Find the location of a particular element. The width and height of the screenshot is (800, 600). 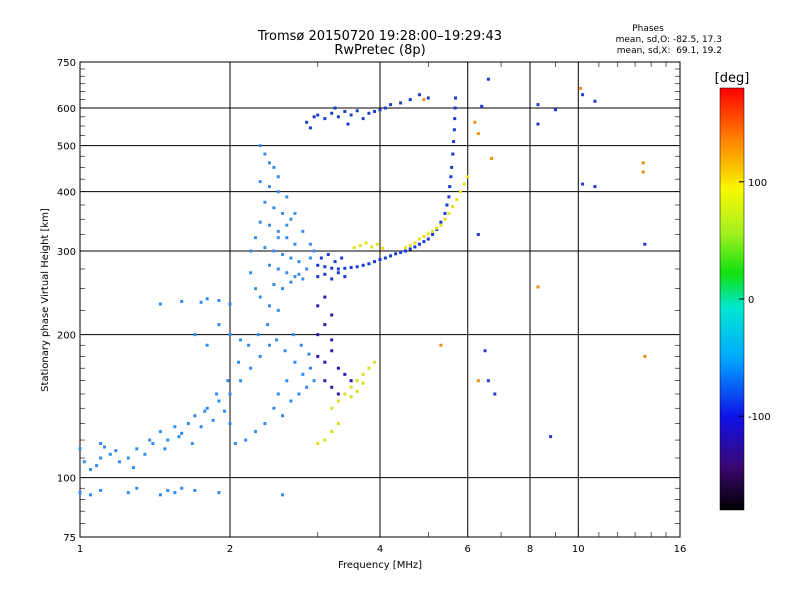

y-tick-label: 200 is located at coordinates (66, 336).